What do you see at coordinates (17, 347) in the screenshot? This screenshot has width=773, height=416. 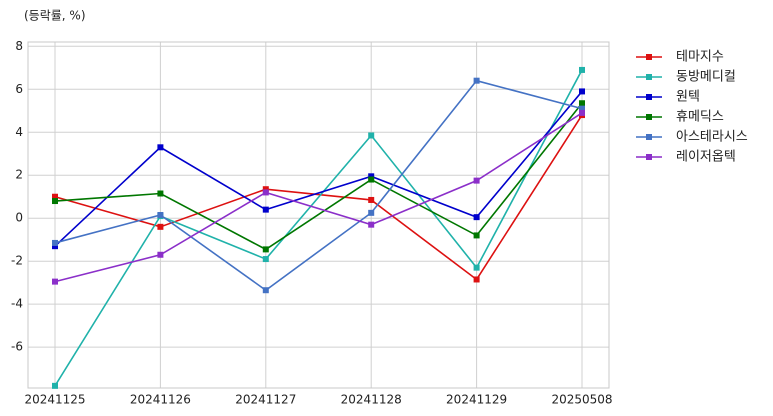 I see `y-tick-label: -6` at bounding box center [17, 347].